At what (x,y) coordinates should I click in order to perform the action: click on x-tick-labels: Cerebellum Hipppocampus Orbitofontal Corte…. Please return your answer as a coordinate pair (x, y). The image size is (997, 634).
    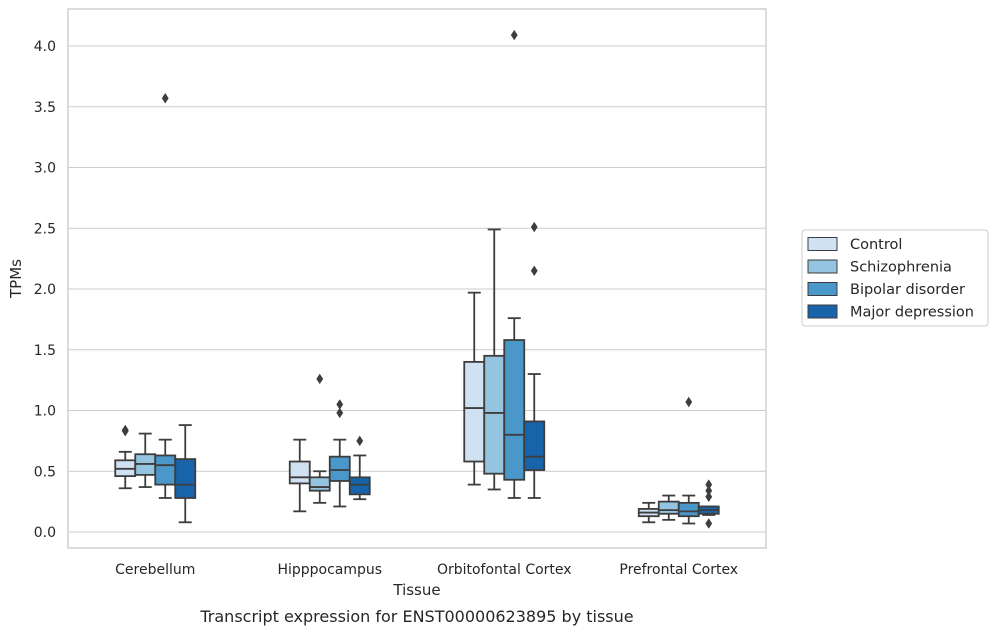
    Looking at the image, I should click on (426, 570).